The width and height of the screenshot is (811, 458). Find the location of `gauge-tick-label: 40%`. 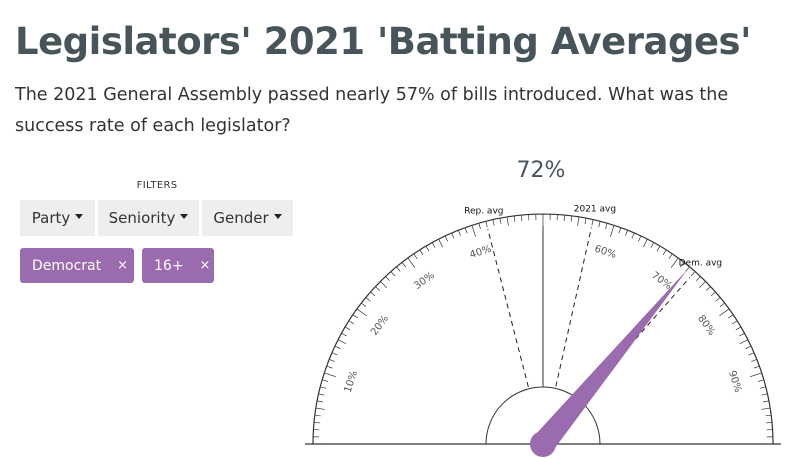

gauge-tick-label: 40% is located at coordinates (480, 252).